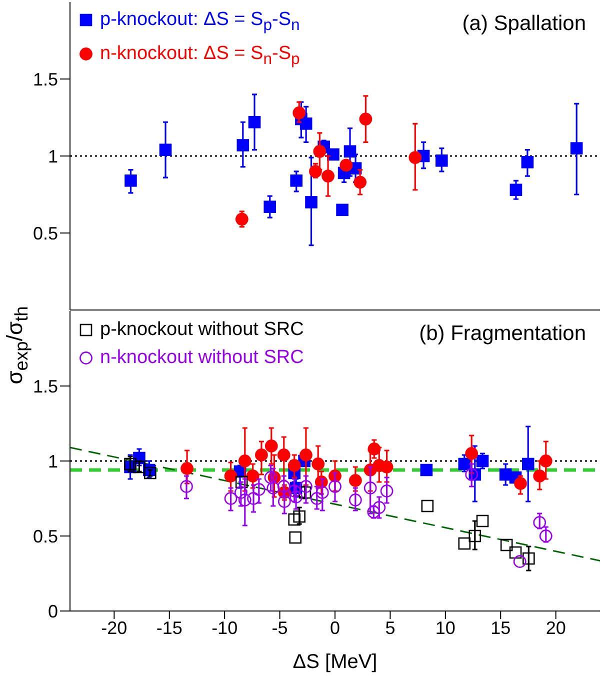 The height and width of the screenshot is (676, 602). What do you see at coordinates (200, 21) in the screenshot?
I see `legend-label: p-knockout: ΔS = S$_{p}$-S$_{n}$` at bounding box center [200, 21].